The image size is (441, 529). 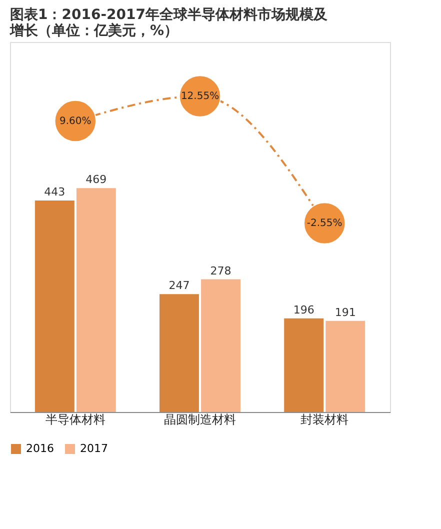 I want to click on data-label: 12.55%, so click(x=200, y=96).